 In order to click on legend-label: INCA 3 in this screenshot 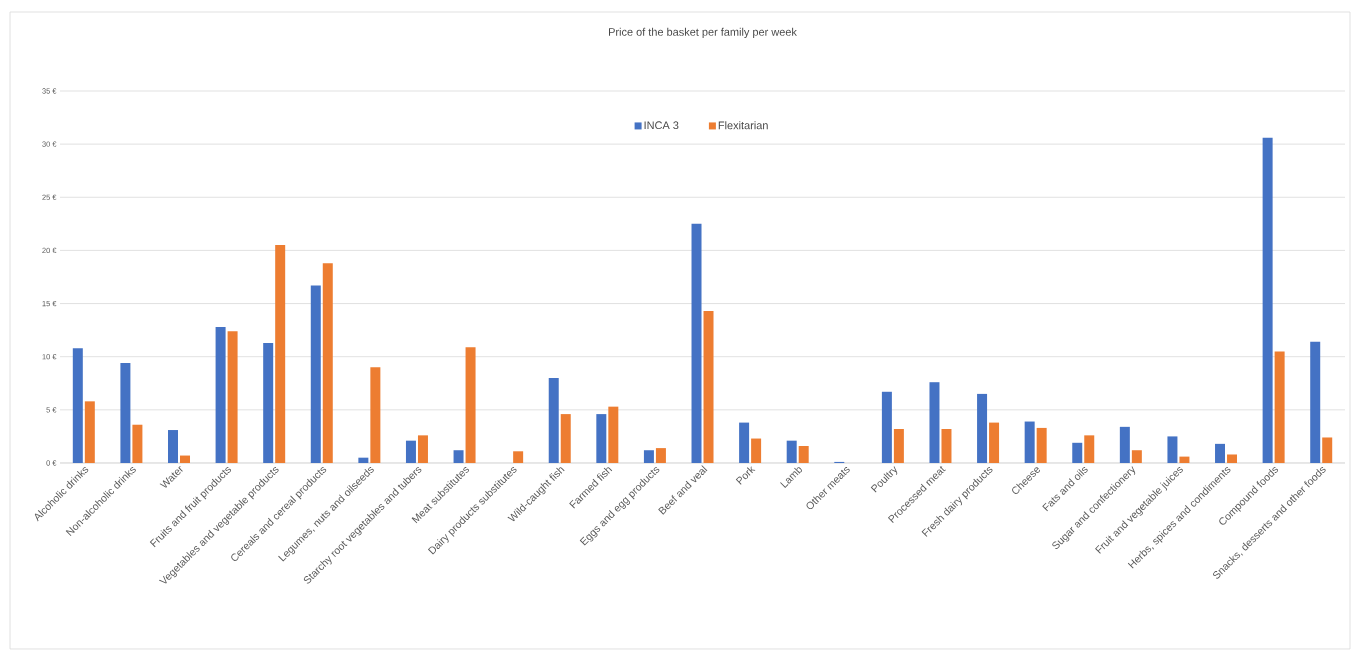, I will do `click(661, 125)`.